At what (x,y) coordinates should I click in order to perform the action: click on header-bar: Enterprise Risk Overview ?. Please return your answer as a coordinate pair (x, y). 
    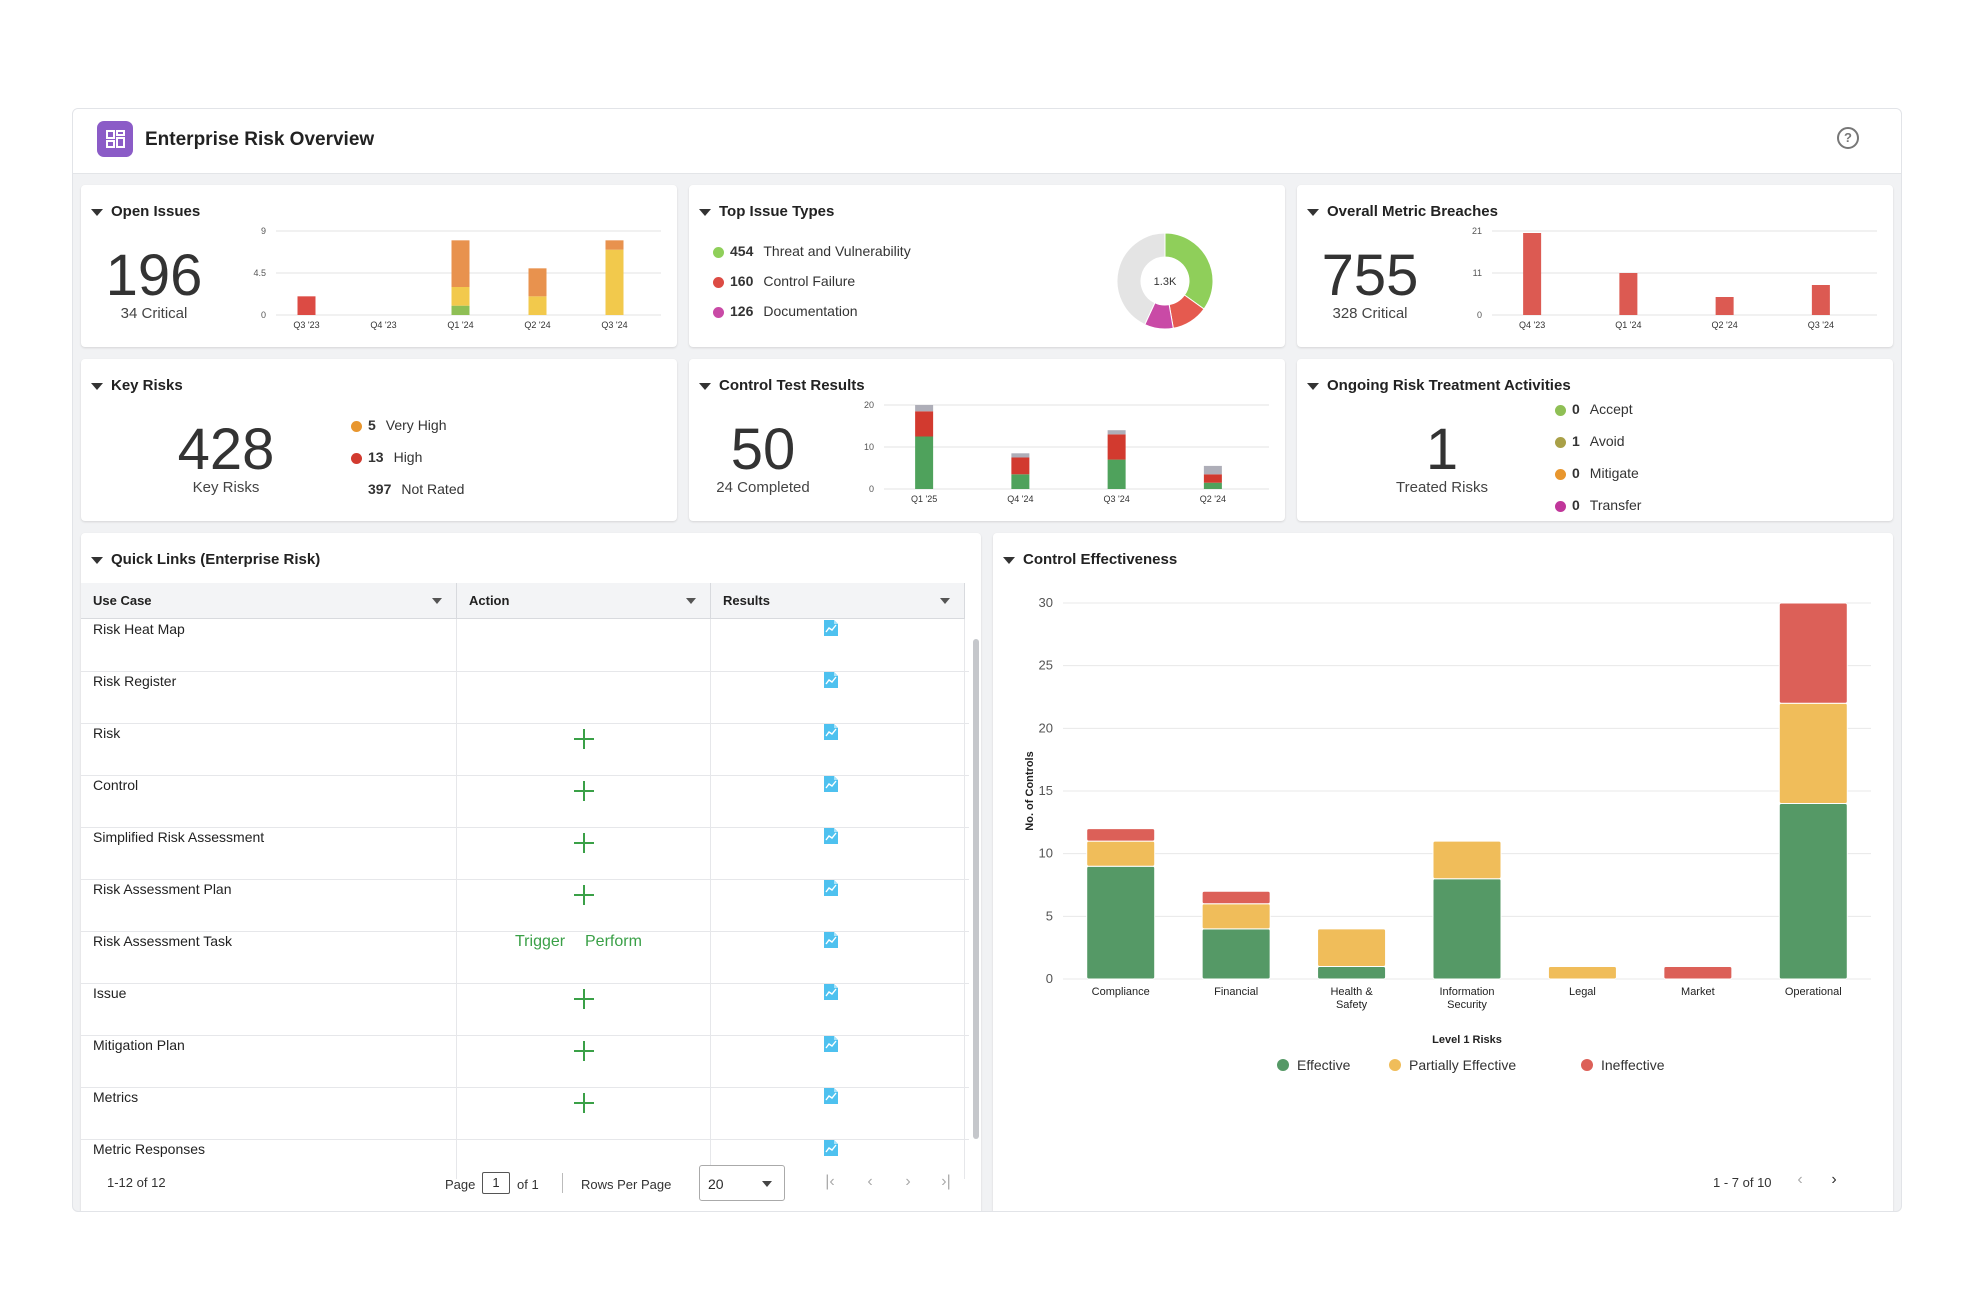
    Looking at the image, I should click on (987, 141).